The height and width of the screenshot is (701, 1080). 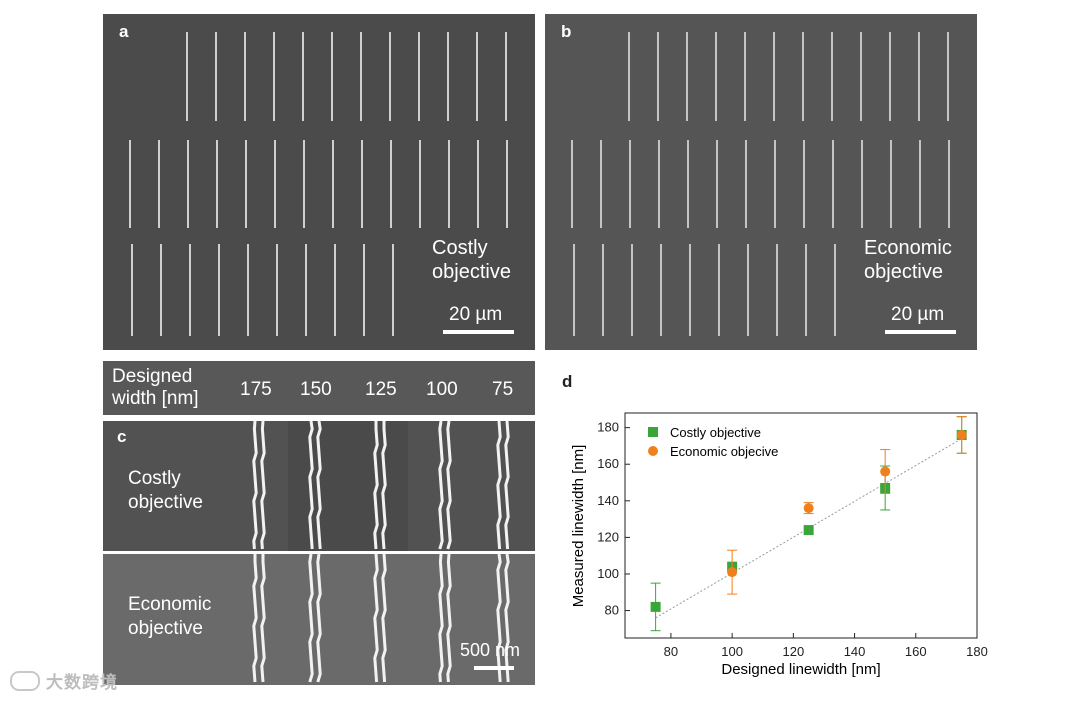 What do you see at coordinates (578, 526) in the screenshot?
I see `y-axis-title: Measured linewidth [nm]` at bounding box center [578, 526].